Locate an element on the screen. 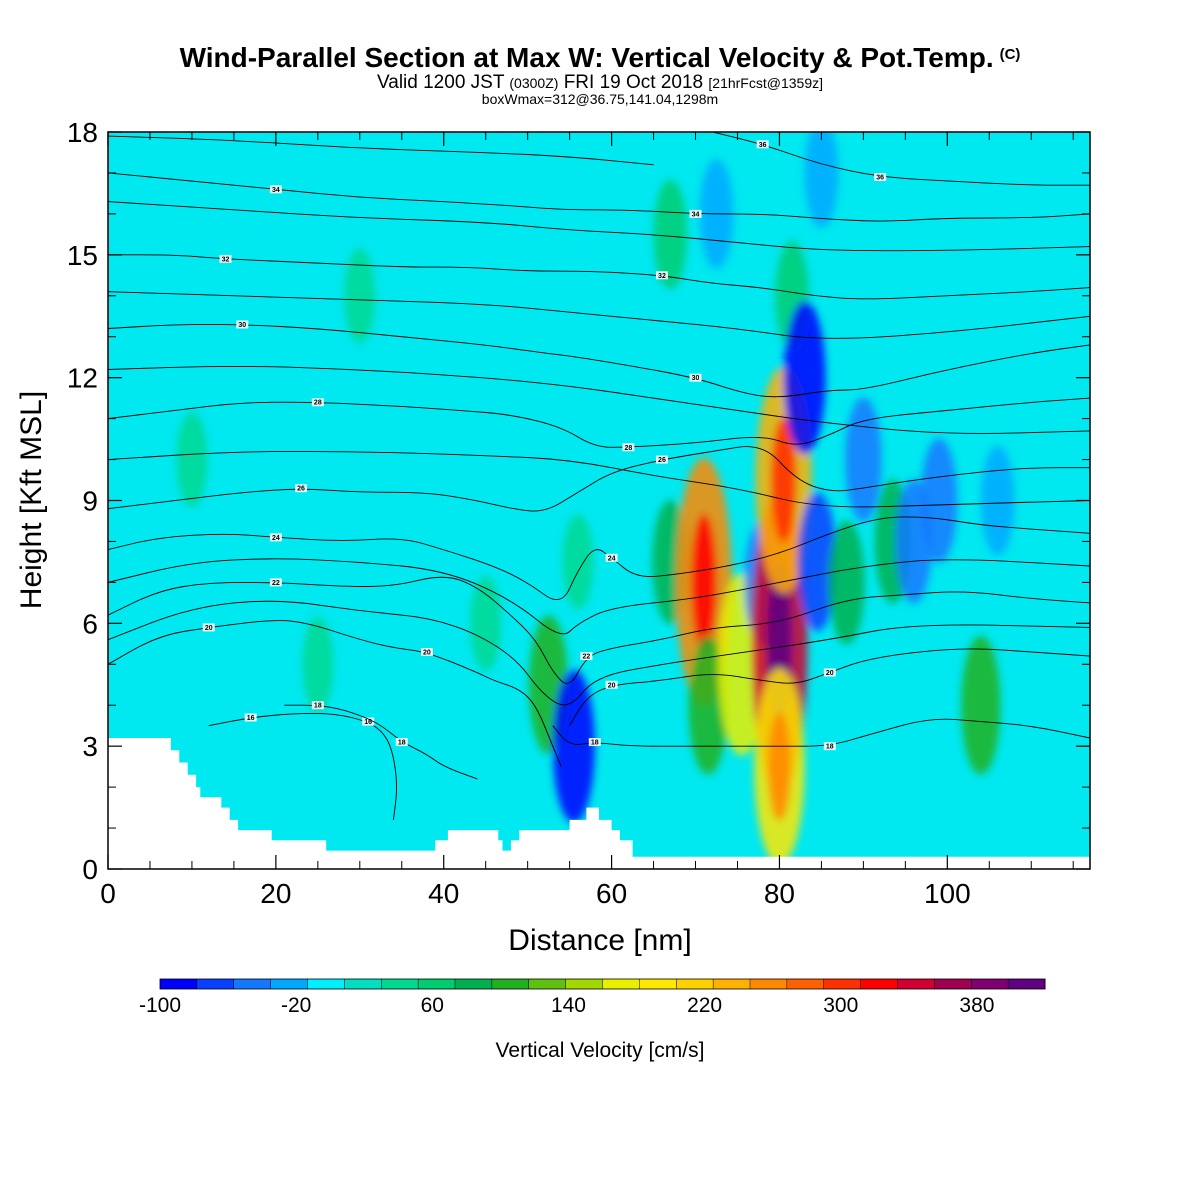  y-tick-label: 3 is located at coordinates (90, 746).